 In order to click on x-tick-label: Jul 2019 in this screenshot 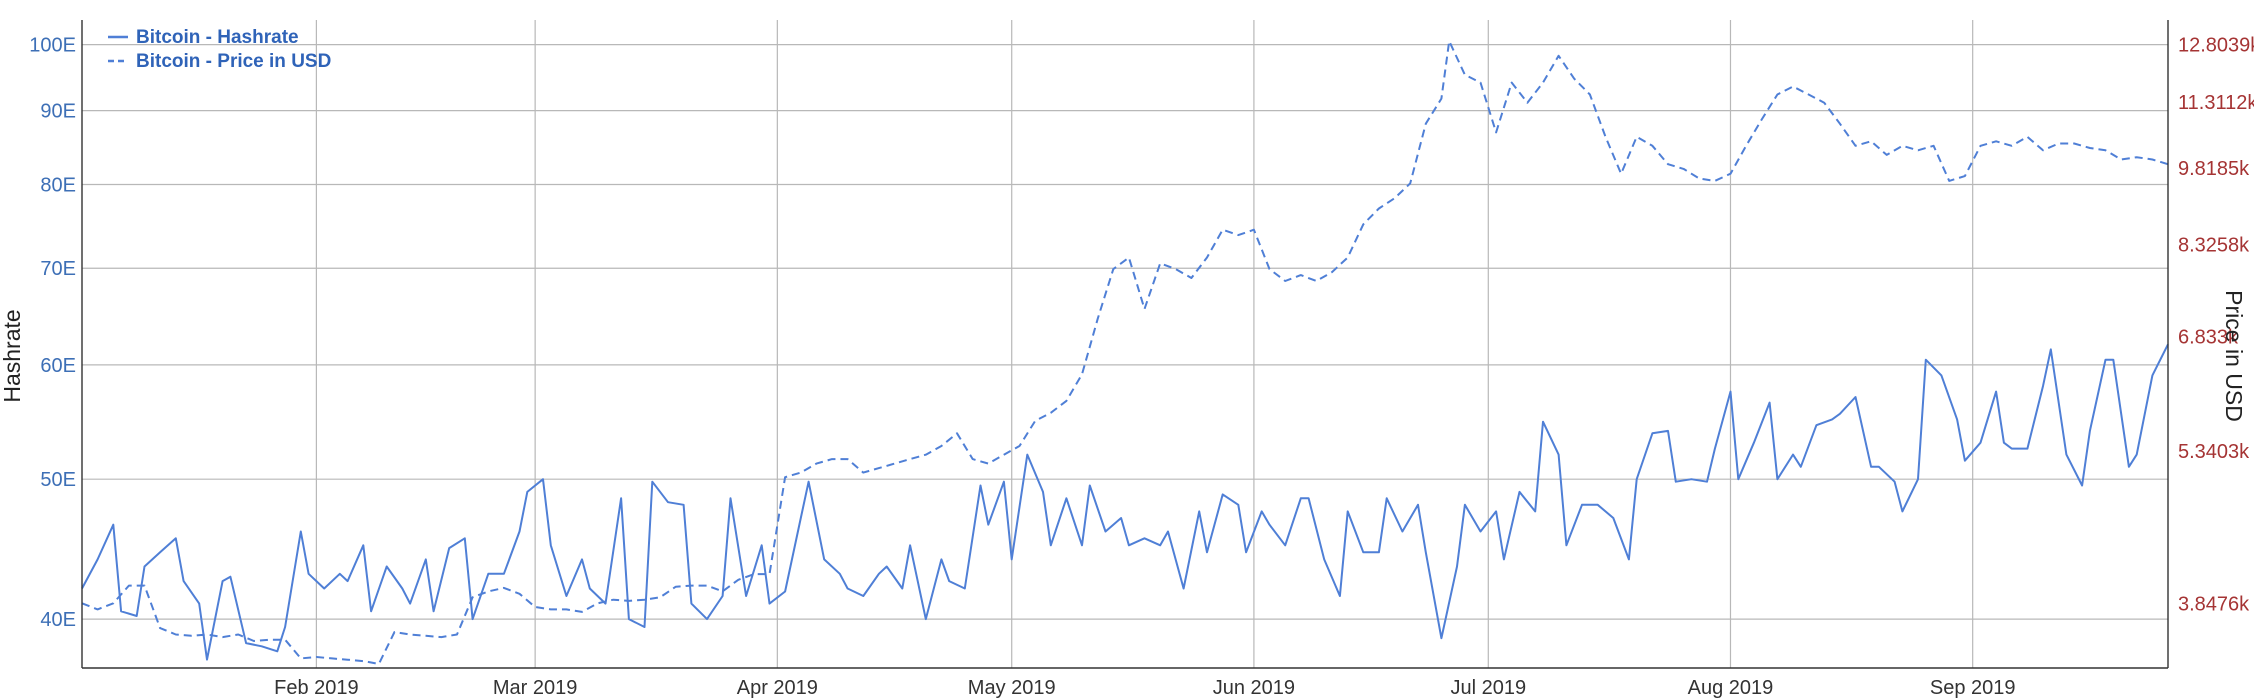, I will do `click(1488, 688)`.